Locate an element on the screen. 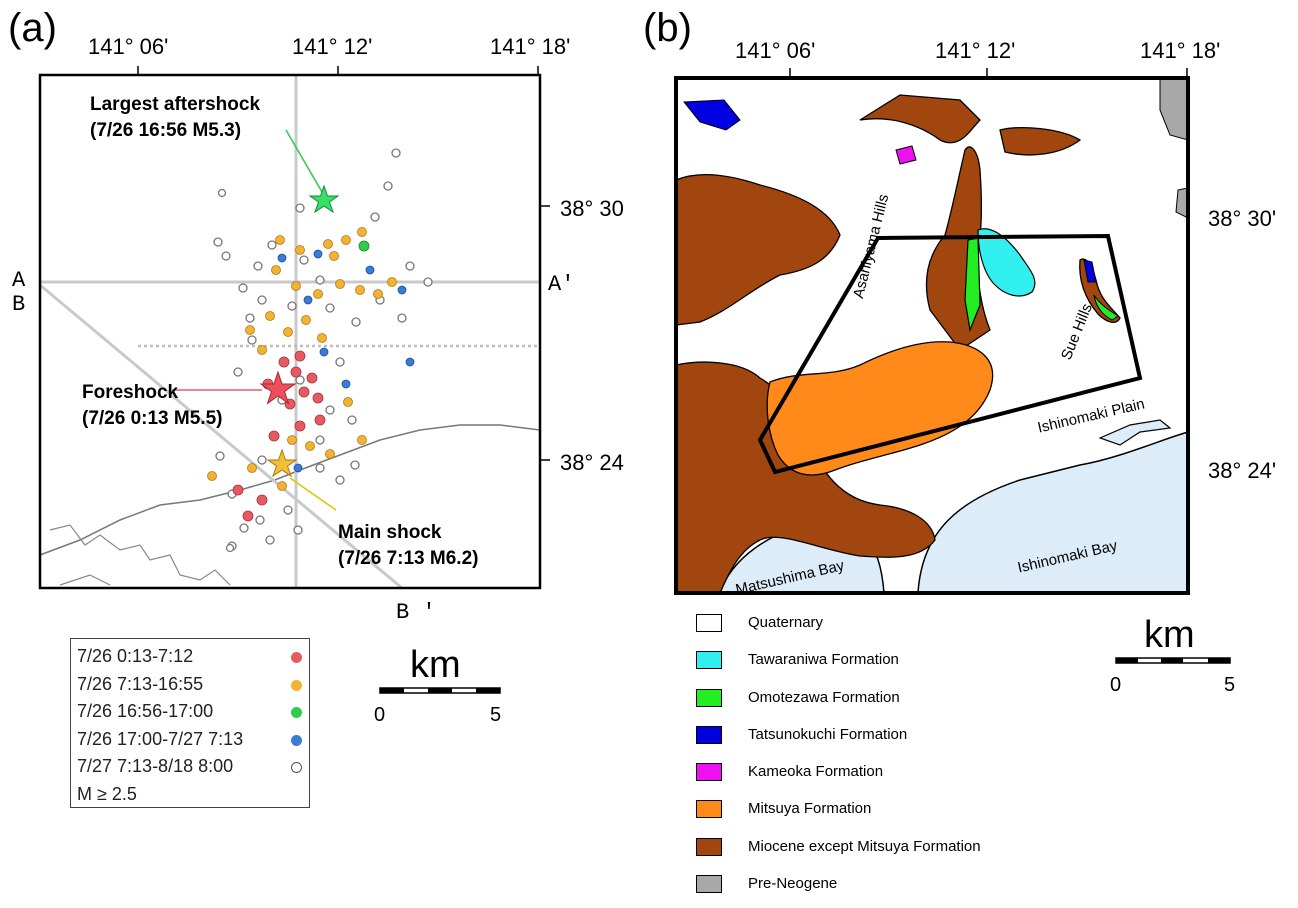 This screenshot has width=1298, height=908. section-label-a-prime: A' is located at coordinates (561, 284).